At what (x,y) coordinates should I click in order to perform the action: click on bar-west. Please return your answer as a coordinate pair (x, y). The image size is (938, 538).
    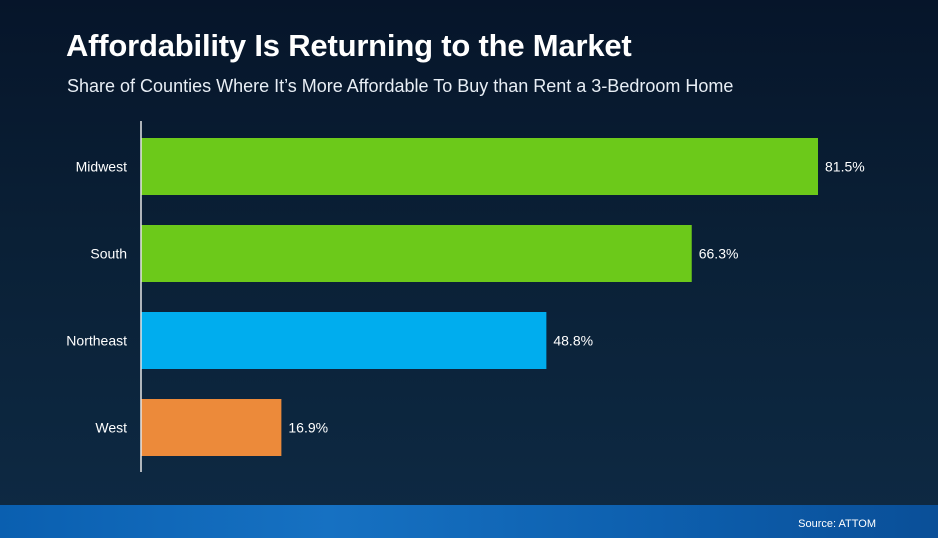
    Looking at the image, I should click on (211, 427).